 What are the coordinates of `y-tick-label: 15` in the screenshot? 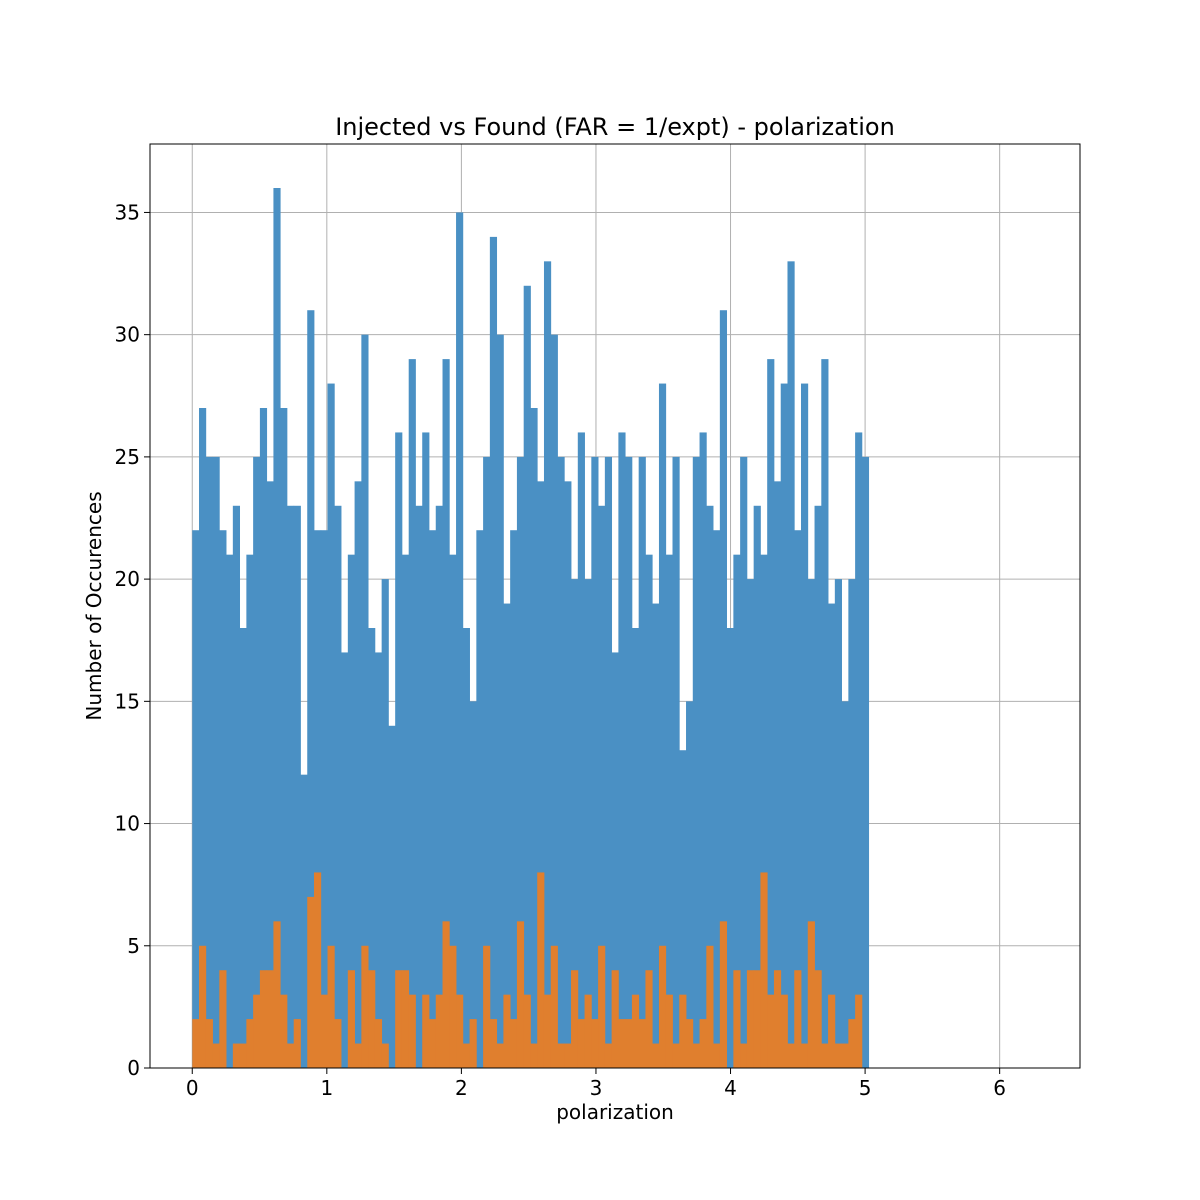 It's located at (127, 701).